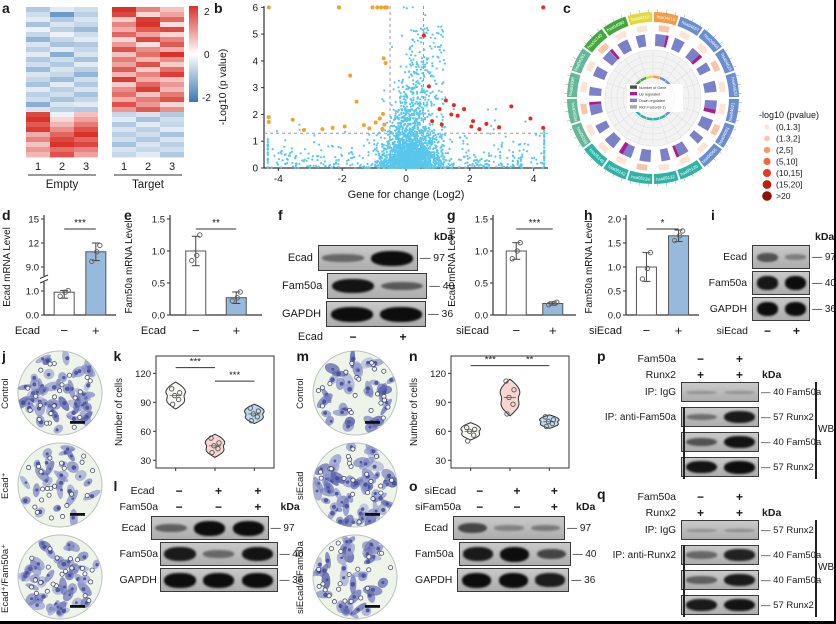  I want to click on blot-lane-box, so click(720, 417).